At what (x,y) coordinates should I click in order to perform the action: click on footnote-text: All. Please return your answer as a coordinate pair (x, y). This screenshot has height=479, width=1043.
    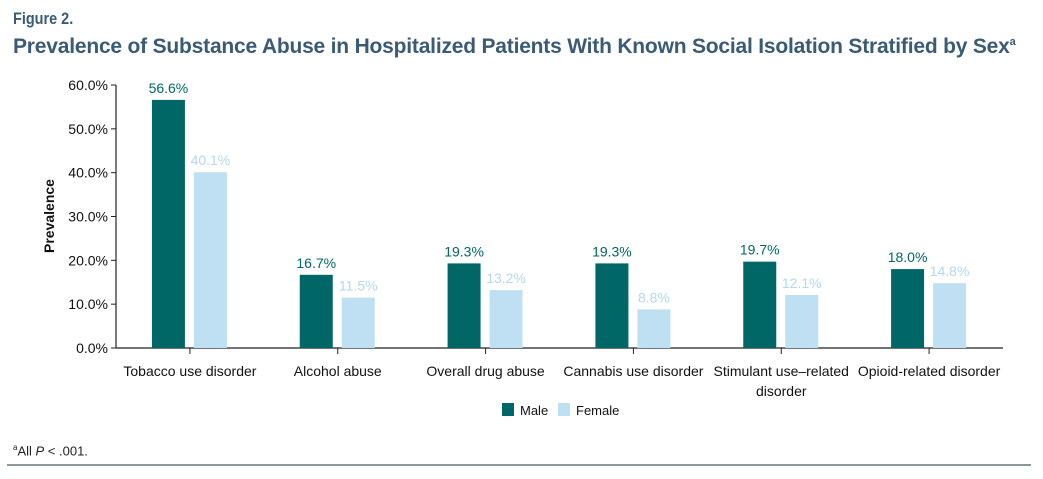
    Looking at the image, I should click on (26, 451).